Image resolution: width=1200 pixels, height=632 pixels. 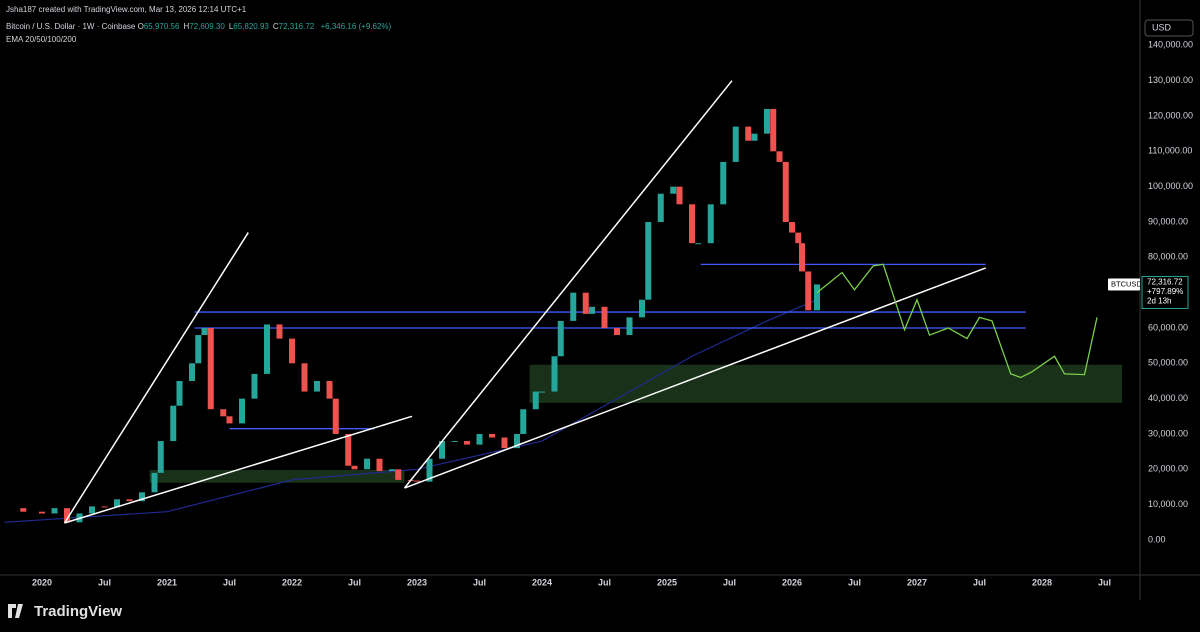 What do you see at coordinates (356, 26) in the screenshot?
I see `change: +6,346.16 (+9.62%)` at bounding box center [356, 26].